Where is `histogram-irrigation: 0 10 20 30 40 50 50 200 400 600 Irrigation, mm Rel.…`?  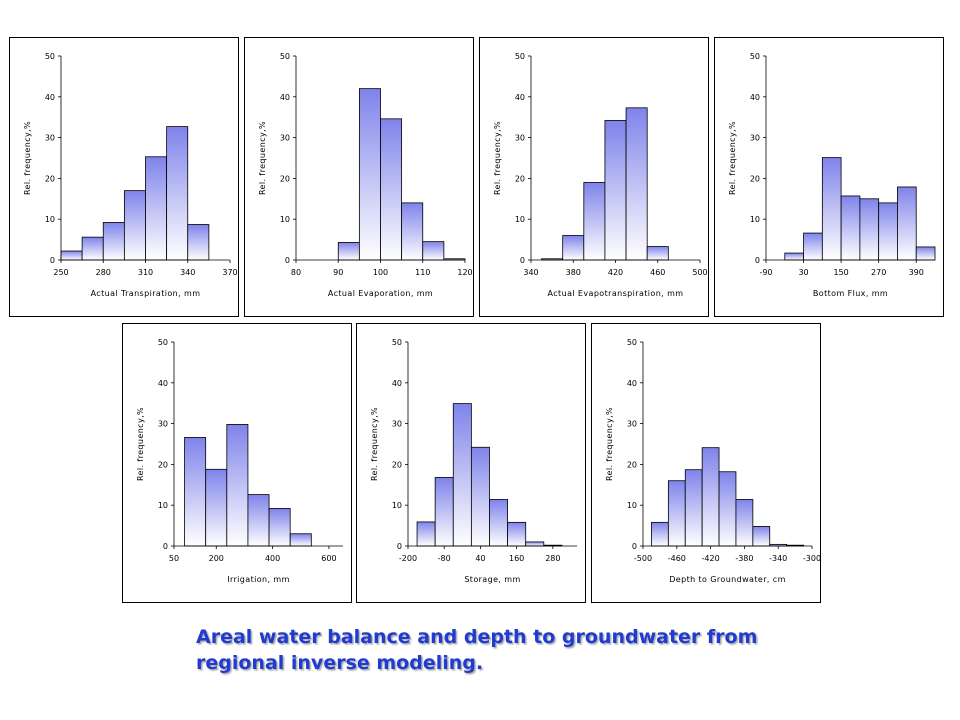 histogram-irrigation: 0 10 20 30 40 50 50 200 400 600 Irrigation, mm Rel.… is located at coordinates (239, 461).